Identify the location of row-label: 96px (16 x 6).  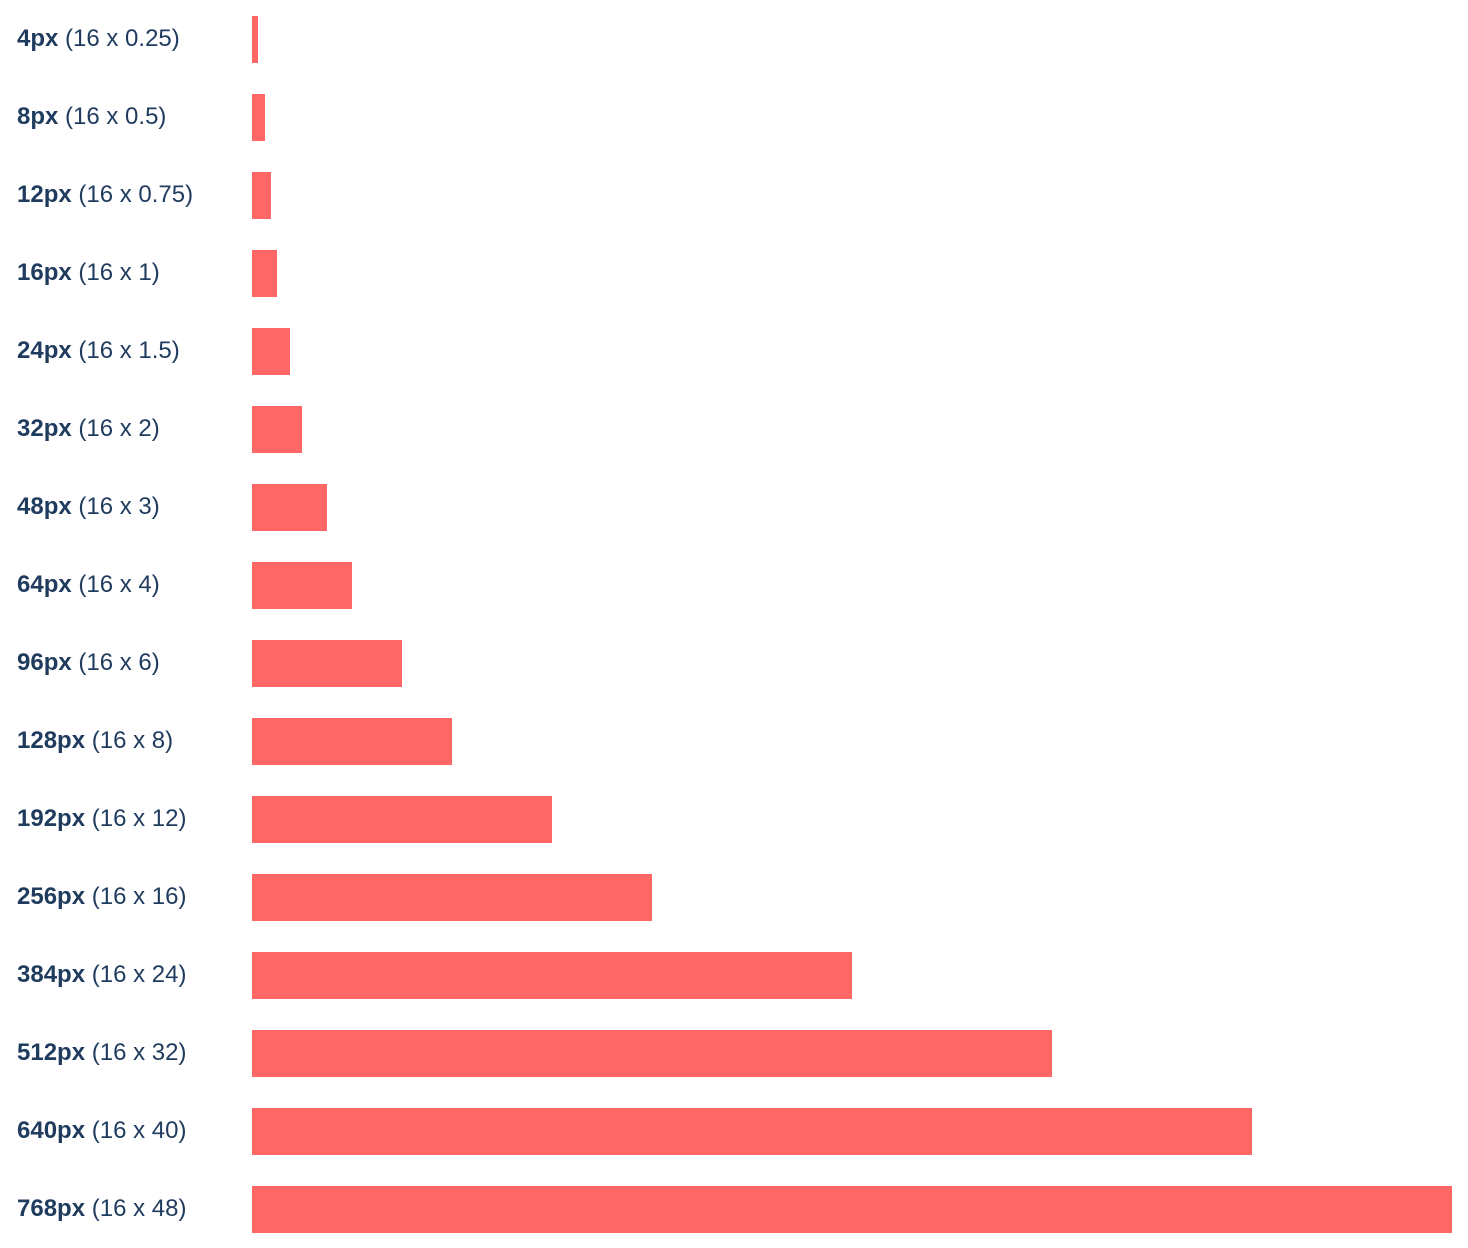
(126, 663).